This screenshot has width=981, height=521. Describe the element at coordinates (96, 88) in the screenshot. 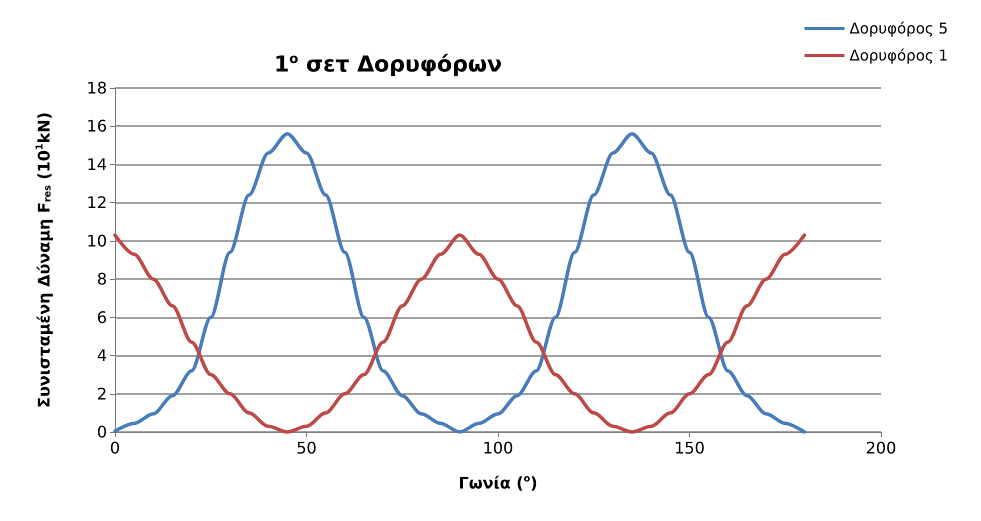

I see `y-tick-label: 18` at that location.